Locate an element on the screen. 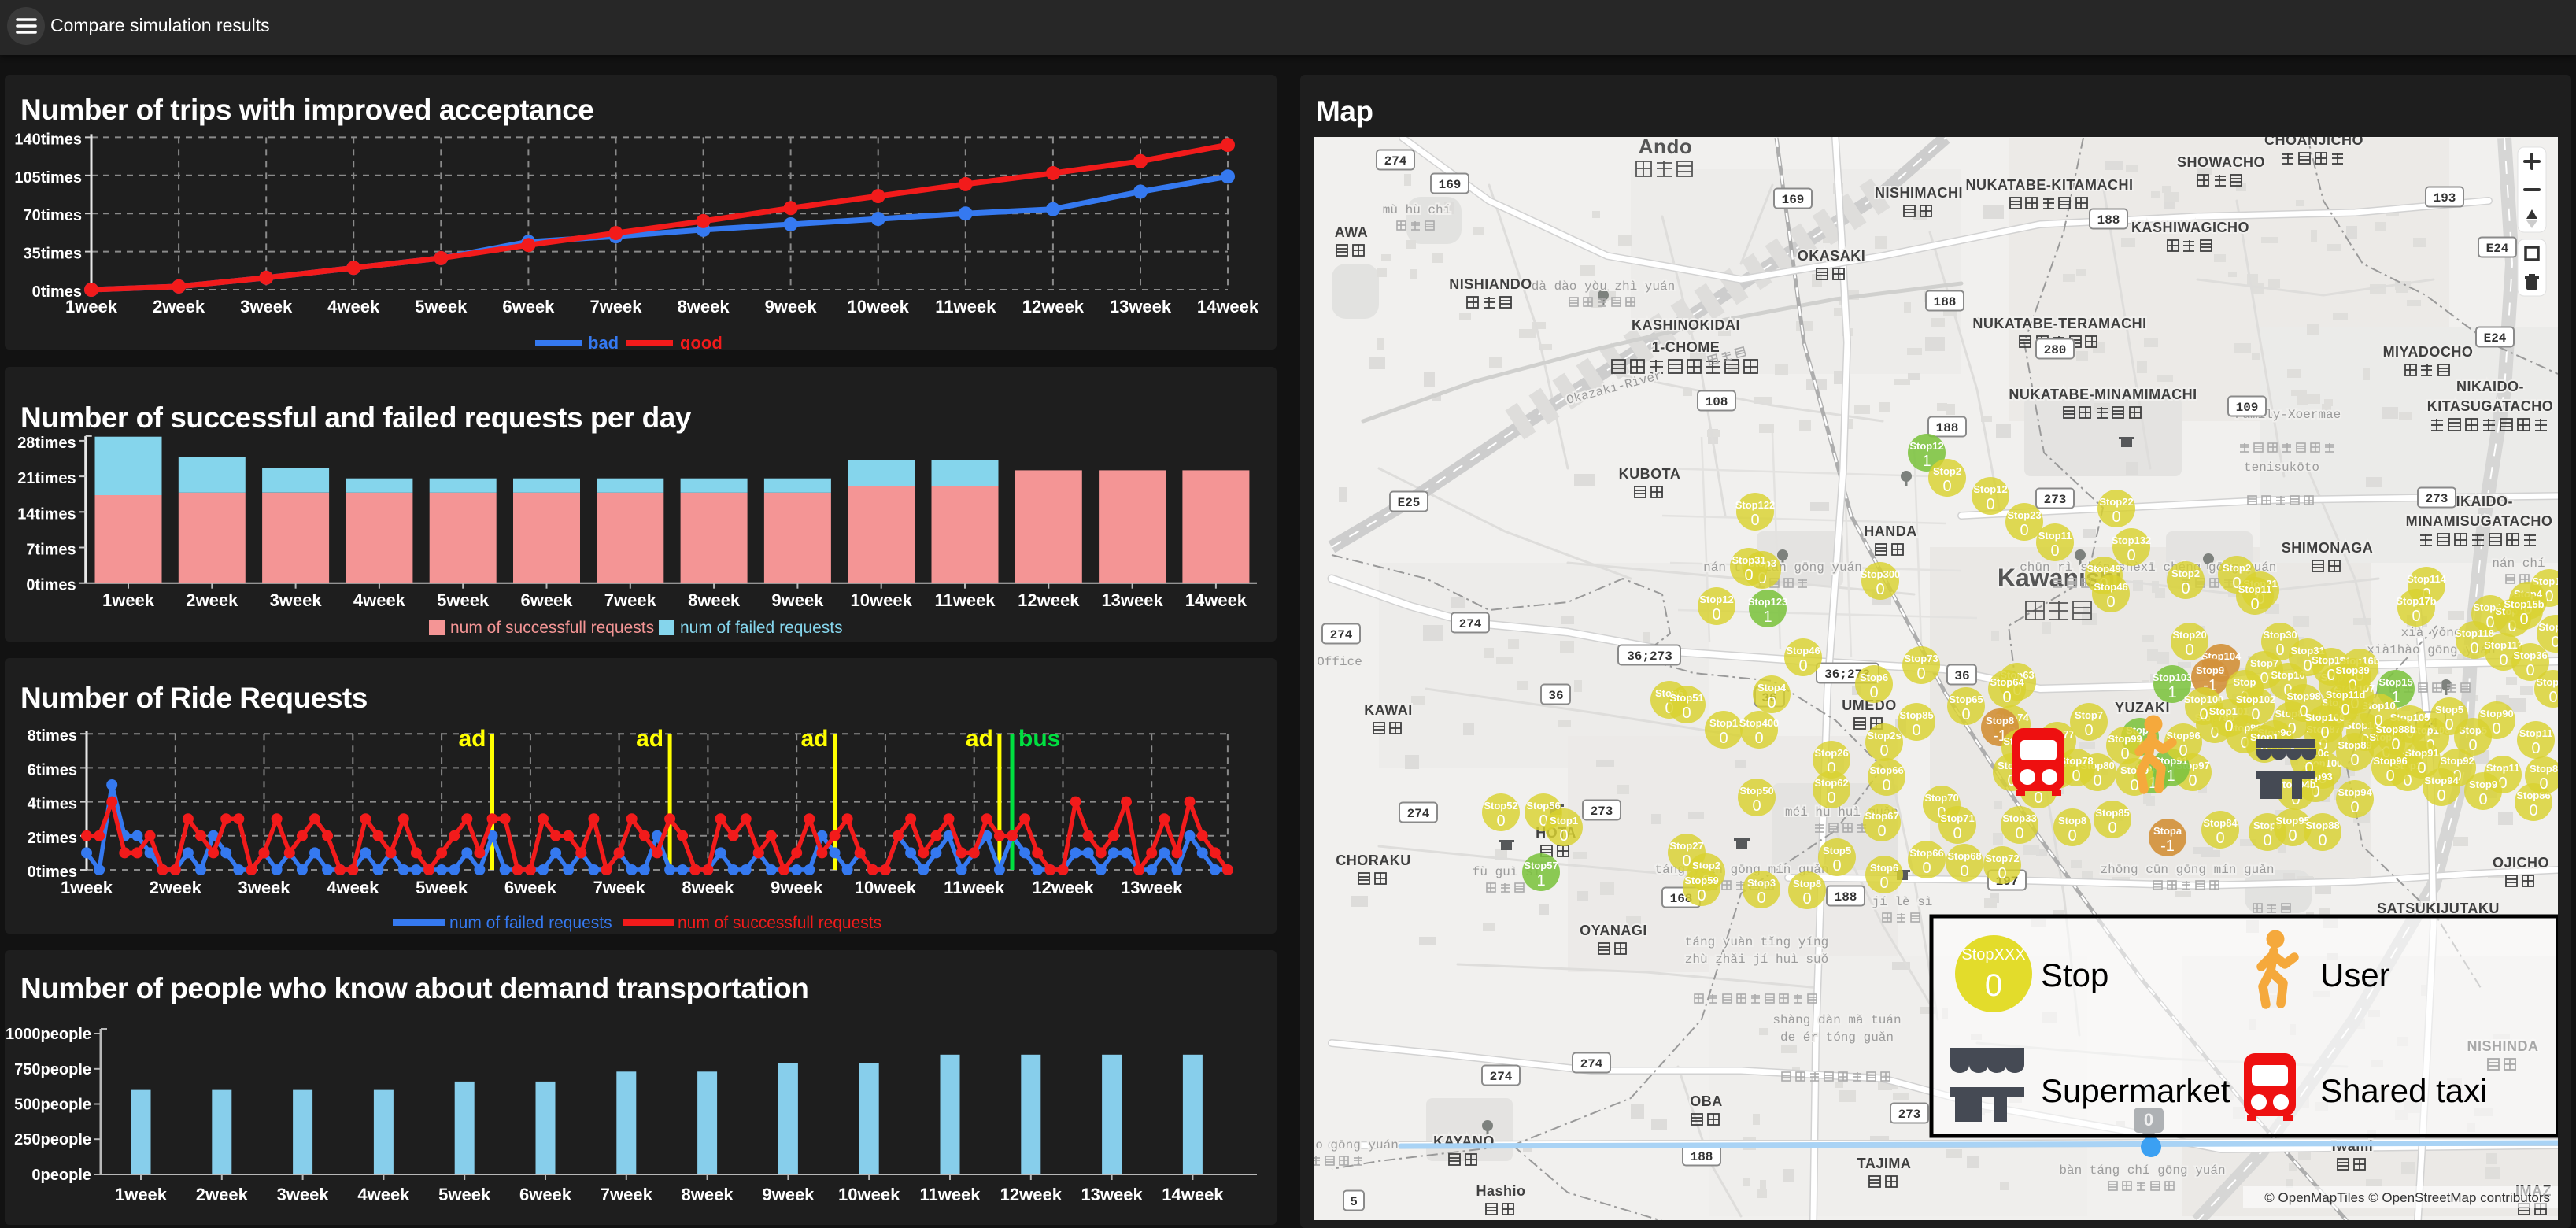 The image size is (2576, 1228). svg-text: 14week is located at coordinates (1228, 306).